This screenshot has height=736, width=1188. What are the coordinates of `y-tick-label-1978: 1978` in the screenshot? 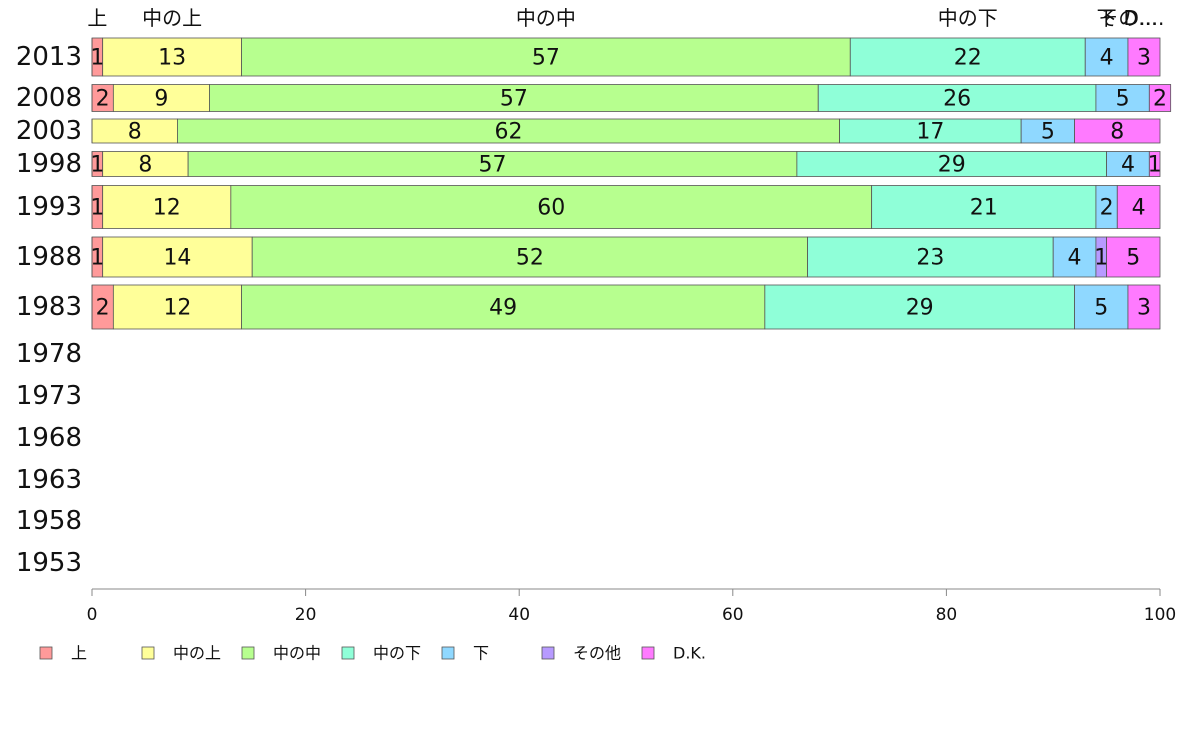 It's located at (49, 354).